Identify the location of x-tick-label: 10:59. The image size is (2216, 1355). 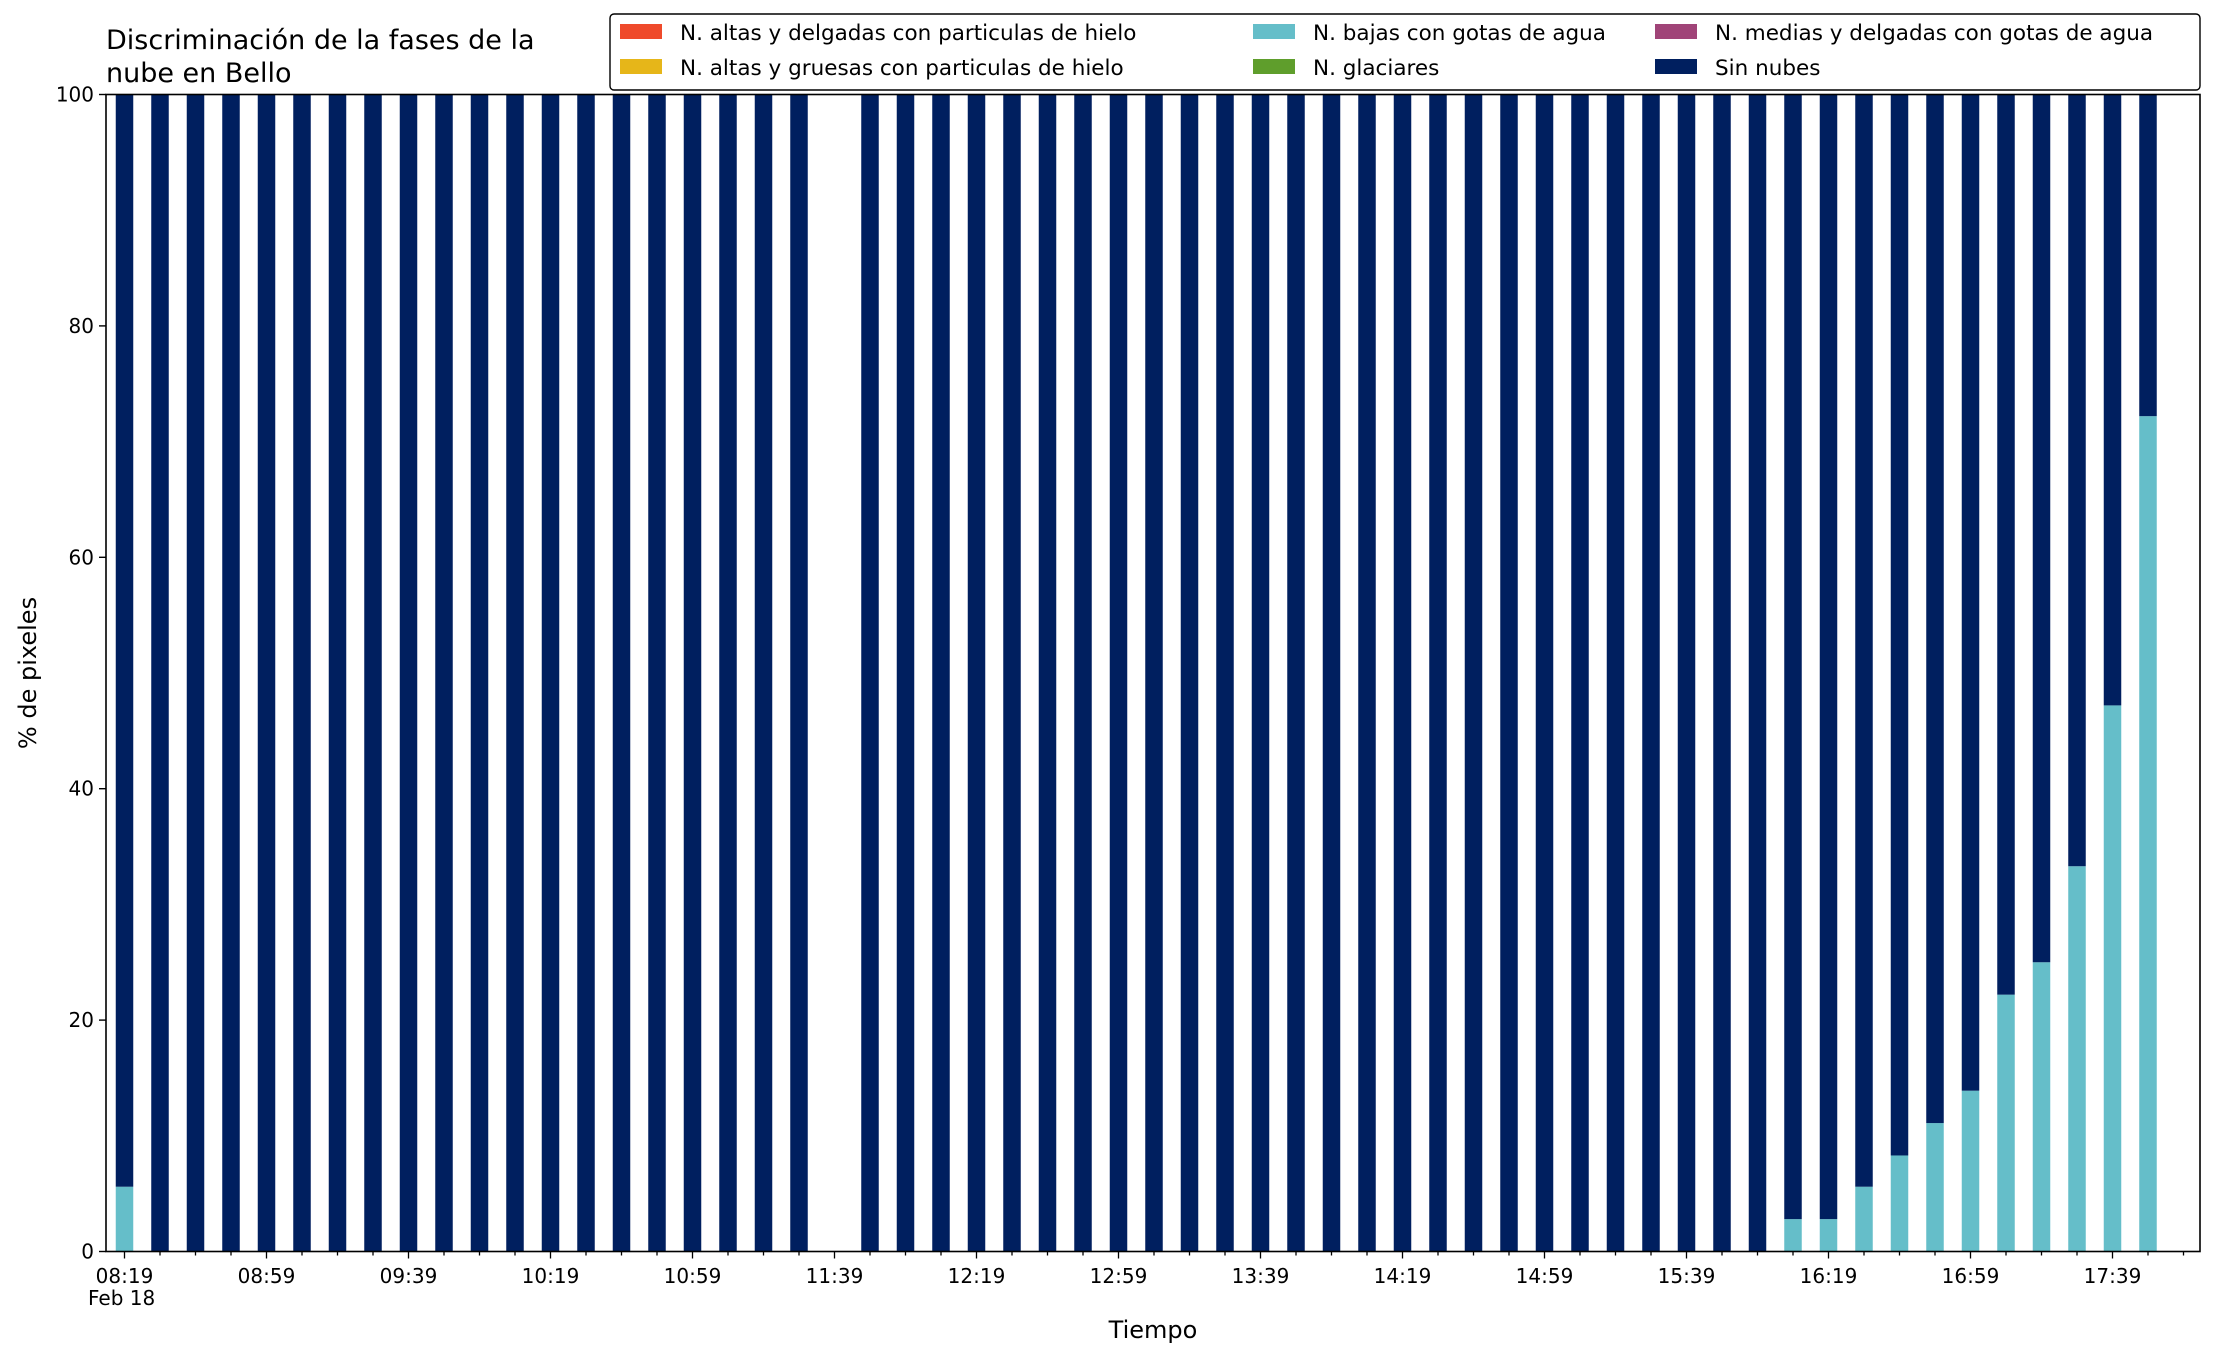
(693, 1276).